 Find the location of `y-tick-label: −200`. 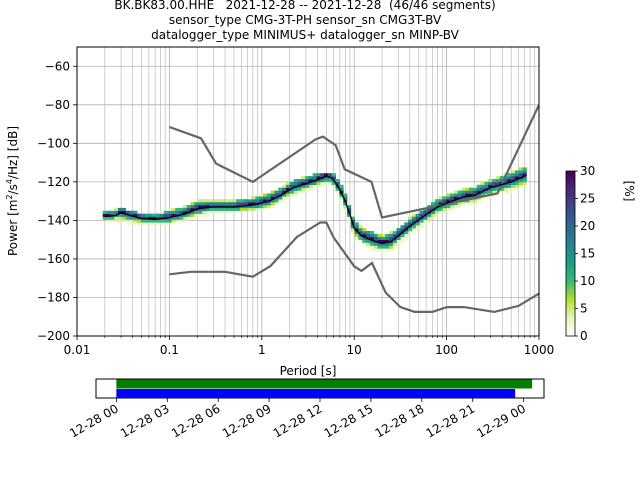

y-tick-label: −200 is located at coordinates (53, 336).